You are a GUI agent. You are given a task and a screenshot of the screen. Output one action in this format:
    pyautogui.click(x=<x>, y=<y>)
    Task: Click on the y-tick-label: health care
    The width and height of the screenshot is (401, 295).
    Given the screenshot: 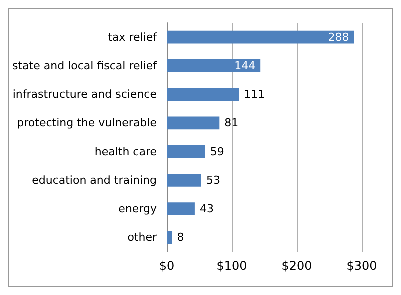 What is the action you would take?
    pyautogui.click(x=126, y=151)
    